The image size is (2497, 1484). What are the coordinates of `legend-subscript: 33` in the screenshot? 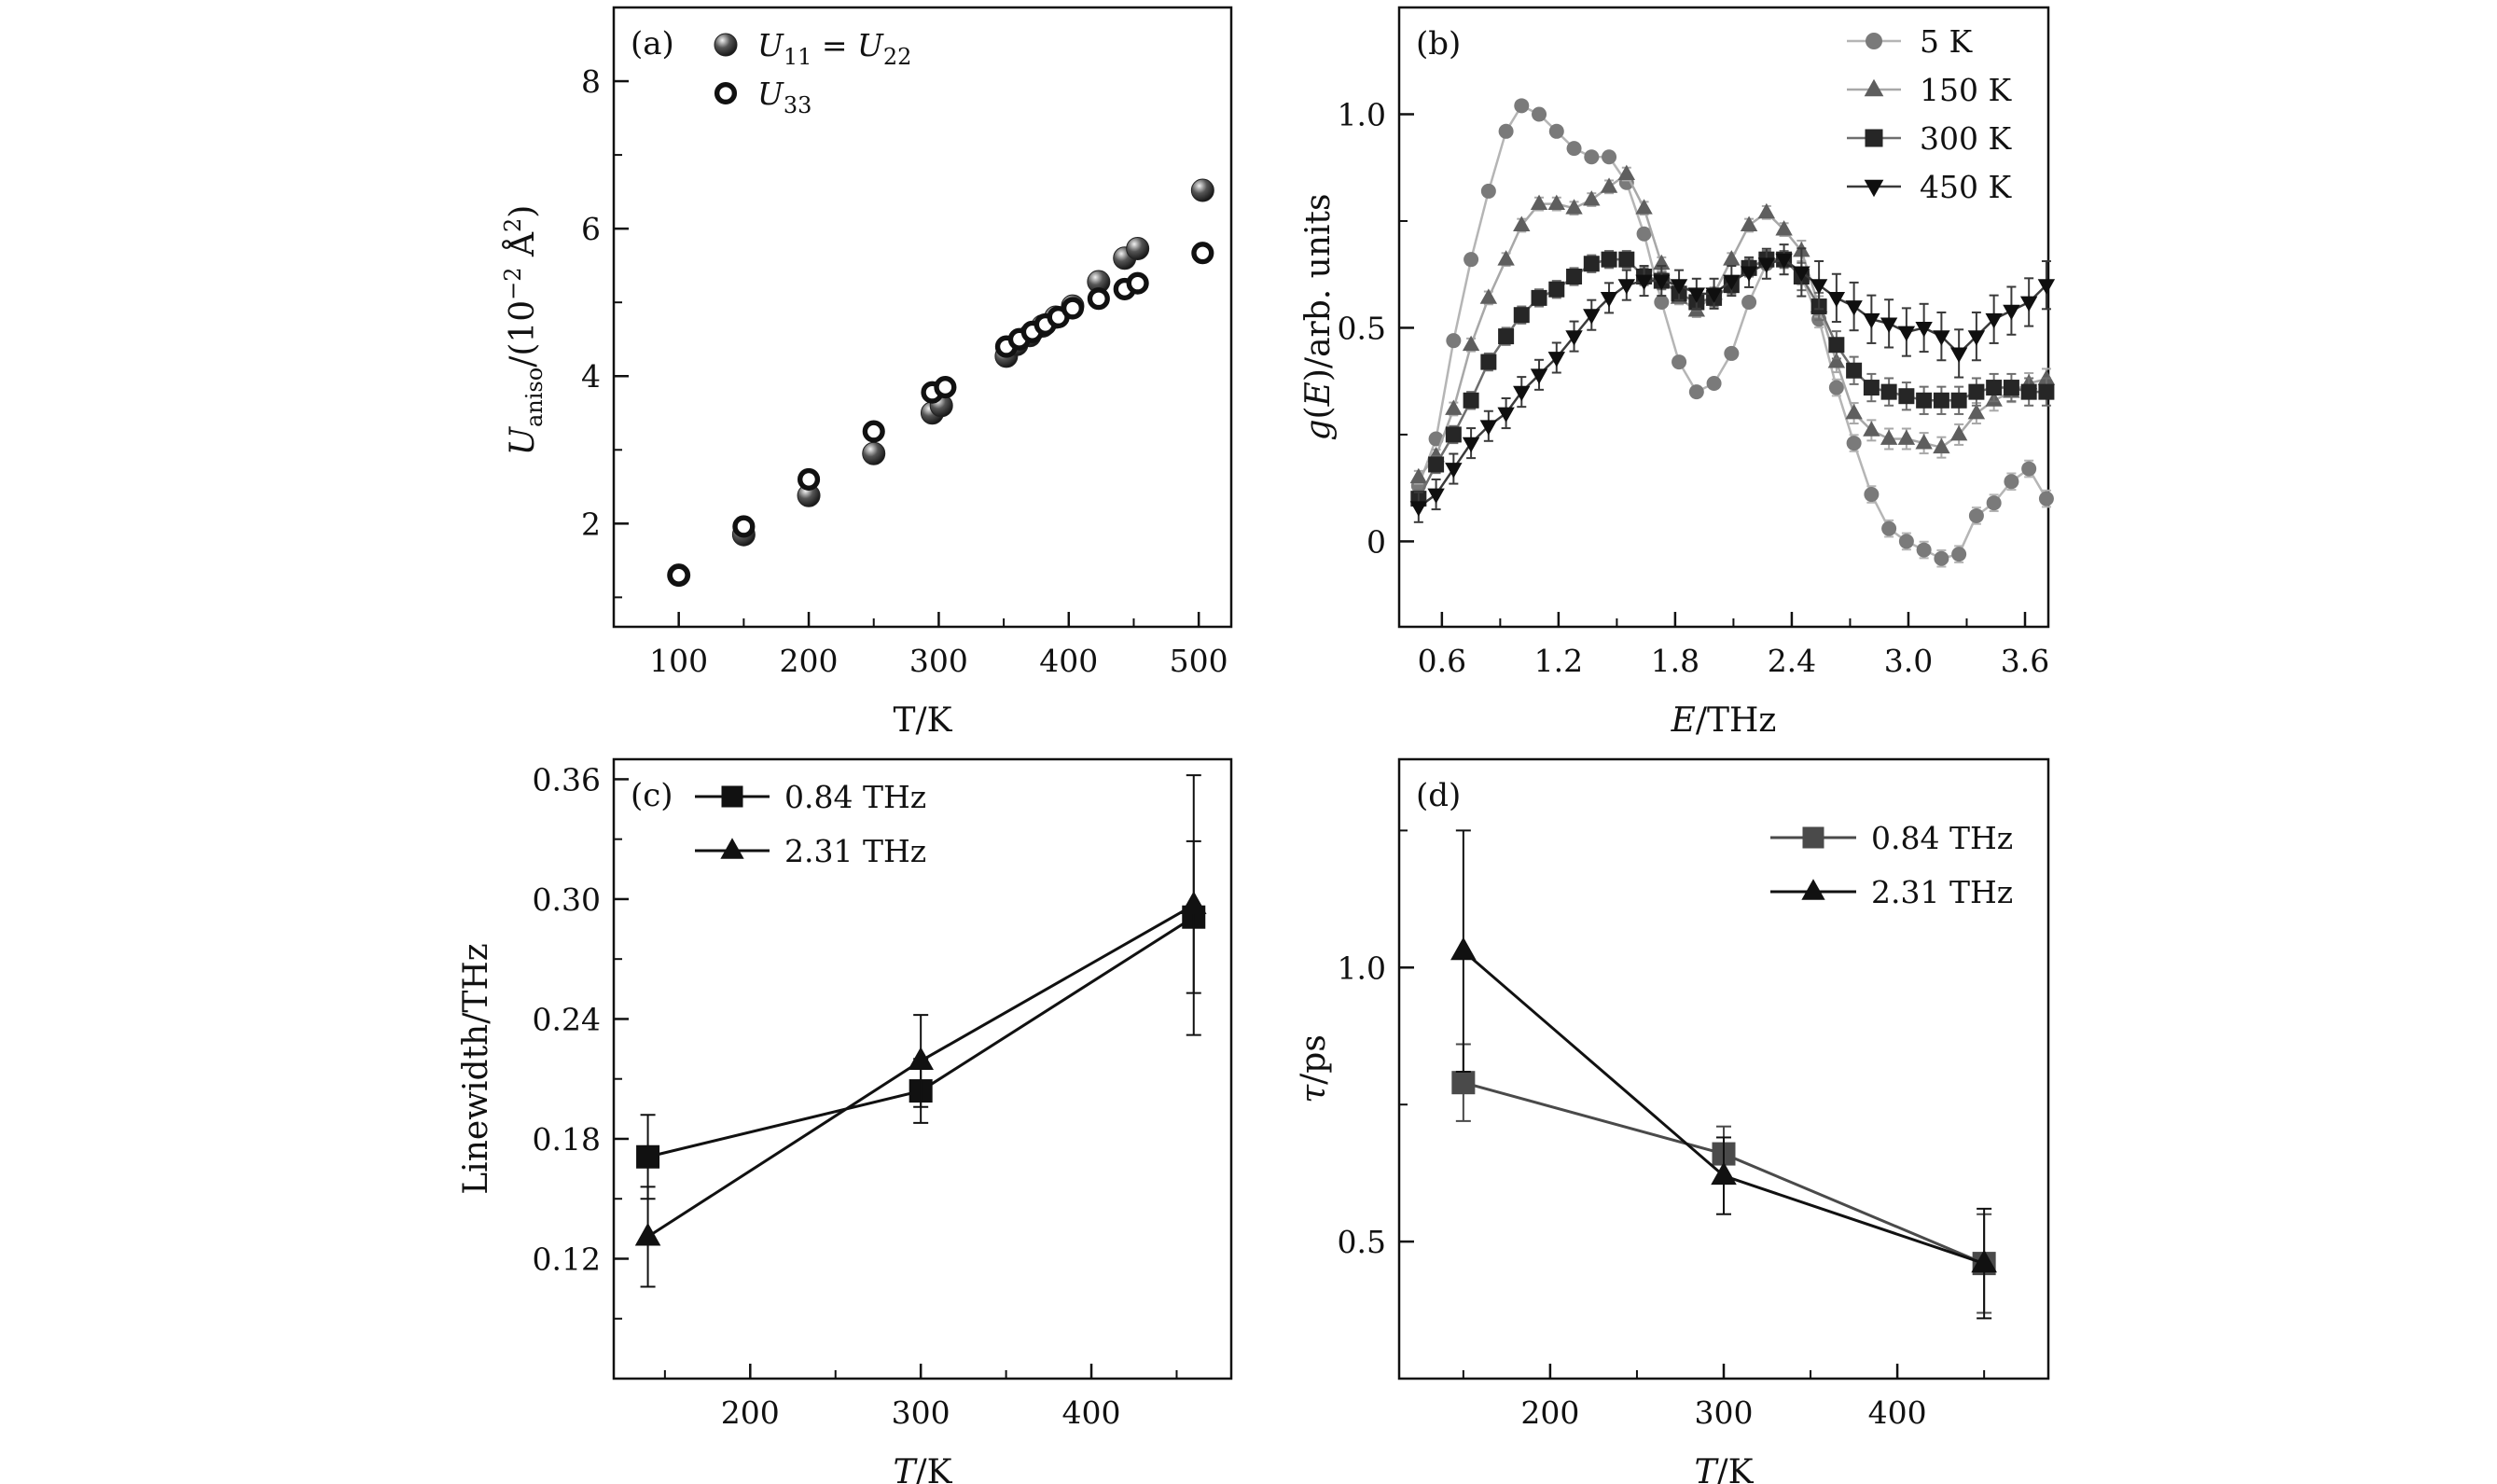 It's located at (798, 105).